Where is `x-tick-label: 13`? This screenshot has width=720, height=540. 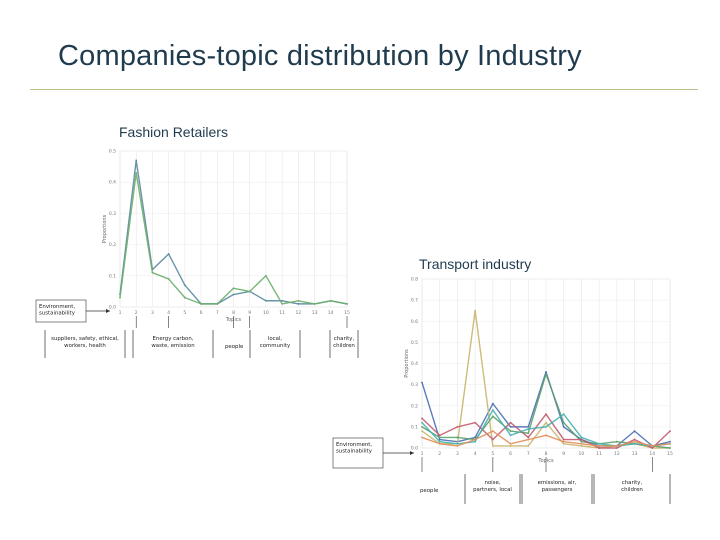
x-tick-label: 13 is located at coordinates (315, 313).